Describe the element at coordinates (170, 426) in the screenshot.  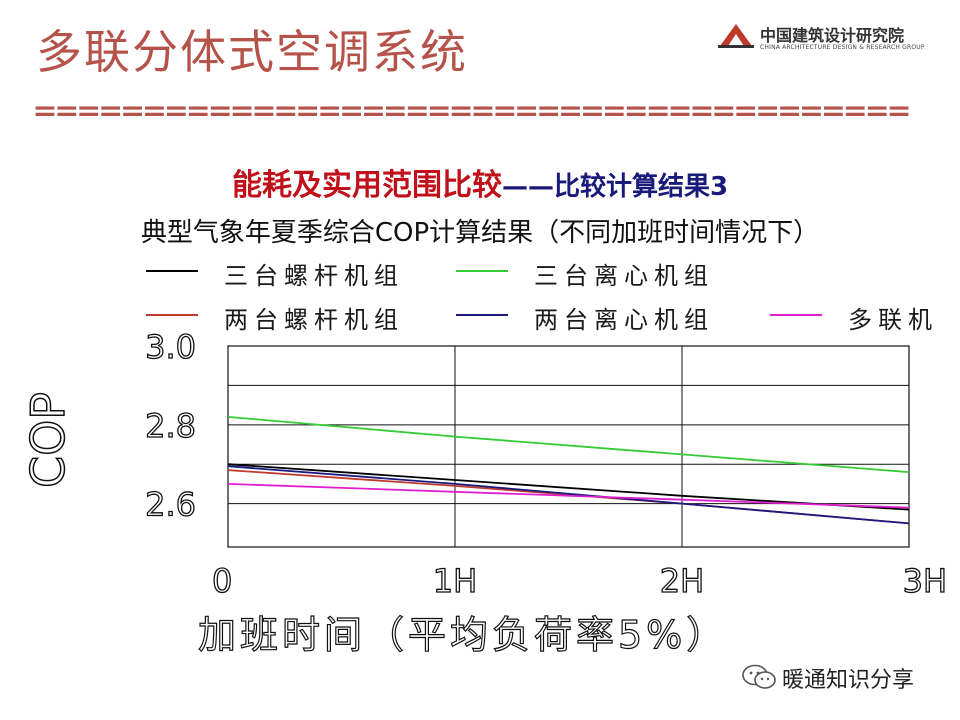
I see `y-tick-label-1: 2.8` at that location.